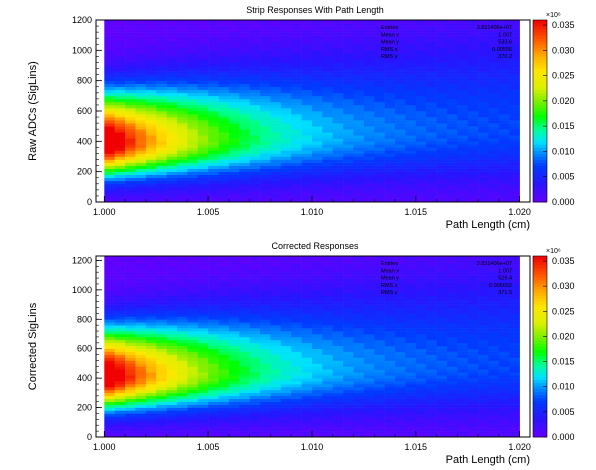 The height and width of the screenshot is (470, 596). Describe the element at coordinates (208, 212) in the screenshot. I see `x-tick-label: 1.005` at that location.